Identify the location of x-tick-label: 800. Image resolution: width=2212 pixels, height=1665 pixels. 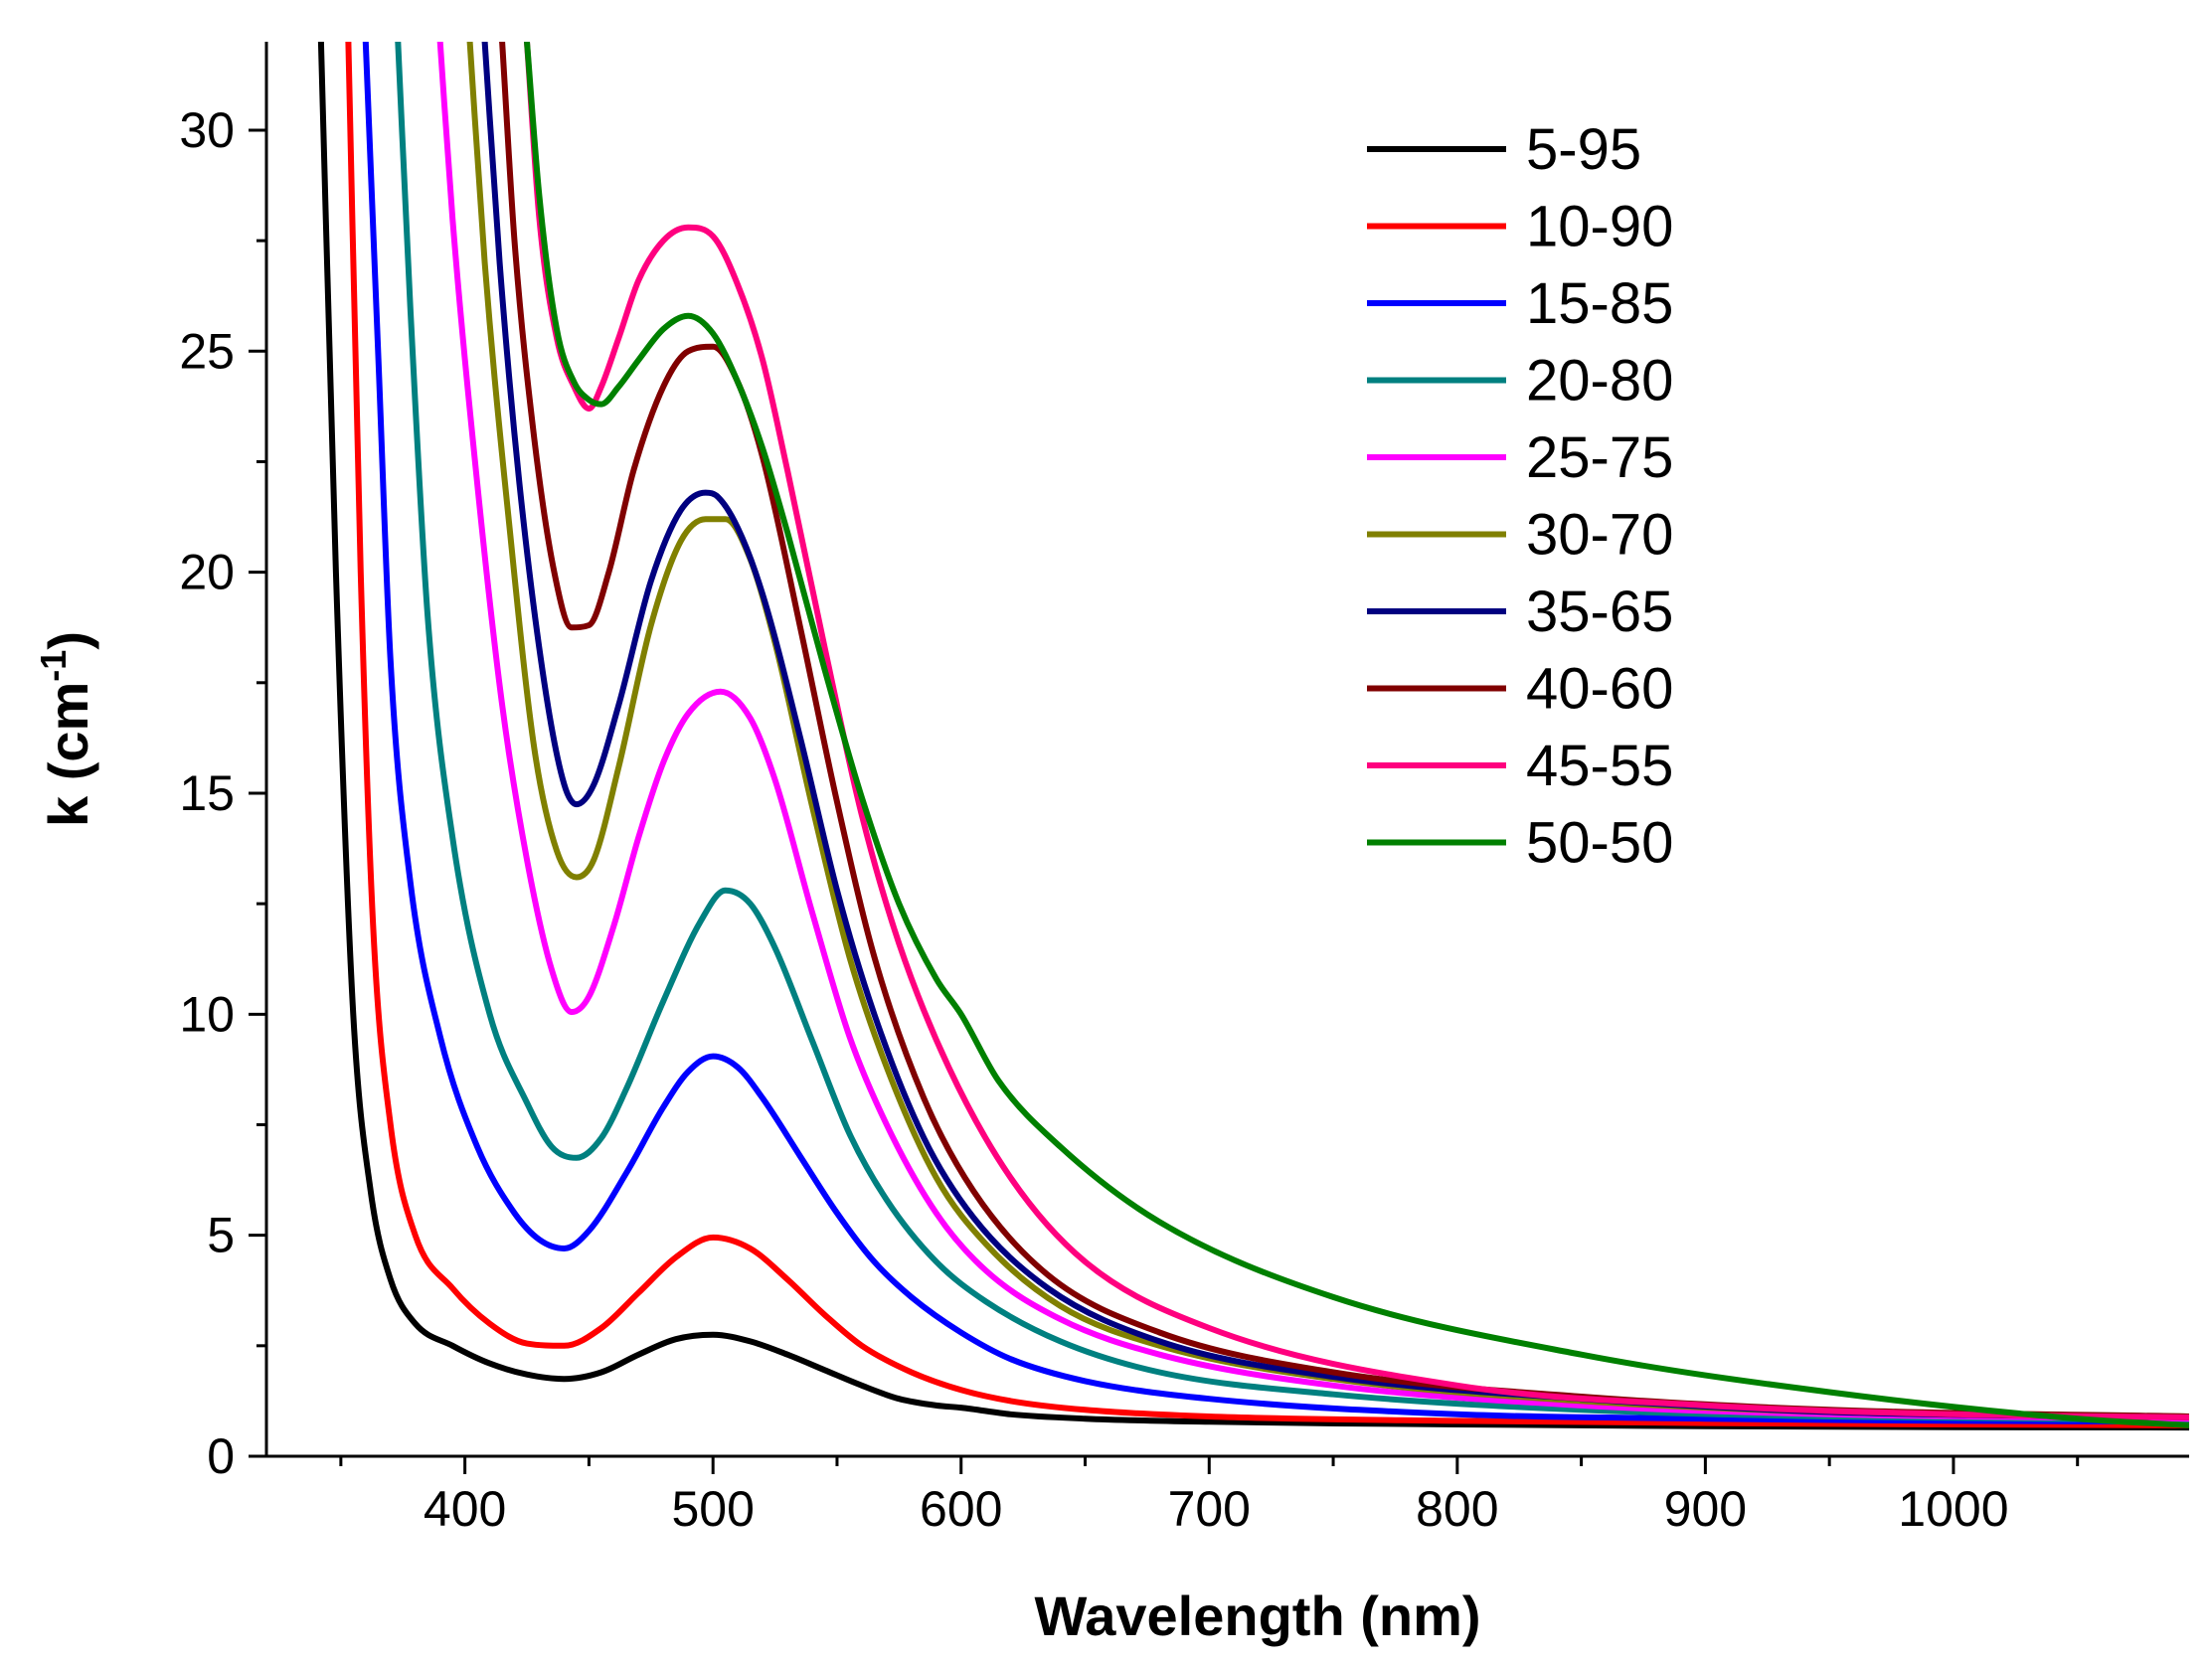
(1457, 1509).